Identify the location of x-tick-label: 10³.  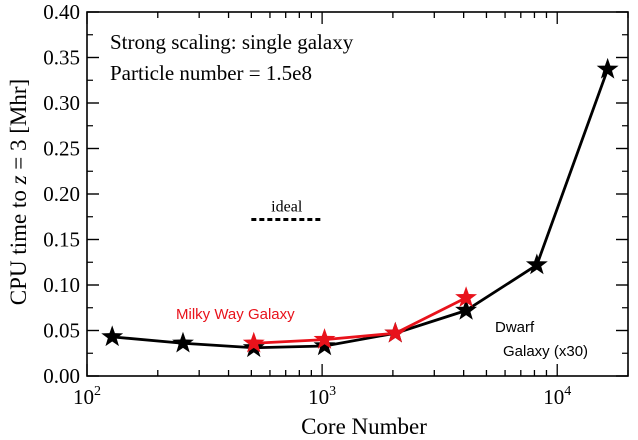
(322, 396).